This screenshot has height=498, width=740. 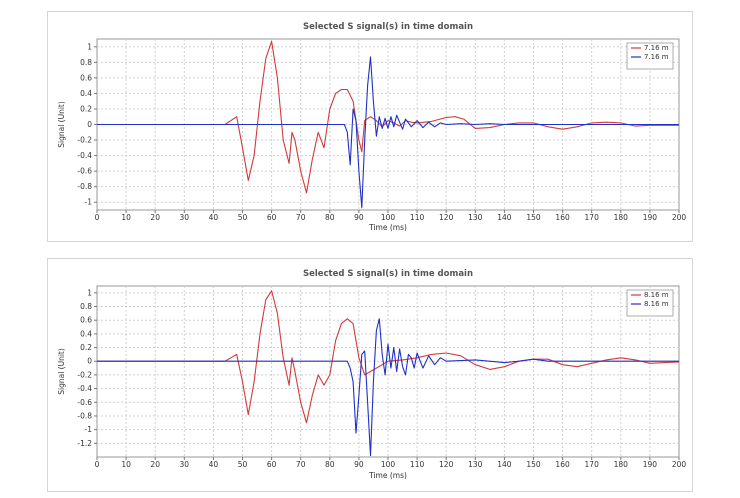 What do you see at coordinates (656, 48) in the screenshot?
I see `legend-label-1: 7.16 m` at bounding box center [656, 48].